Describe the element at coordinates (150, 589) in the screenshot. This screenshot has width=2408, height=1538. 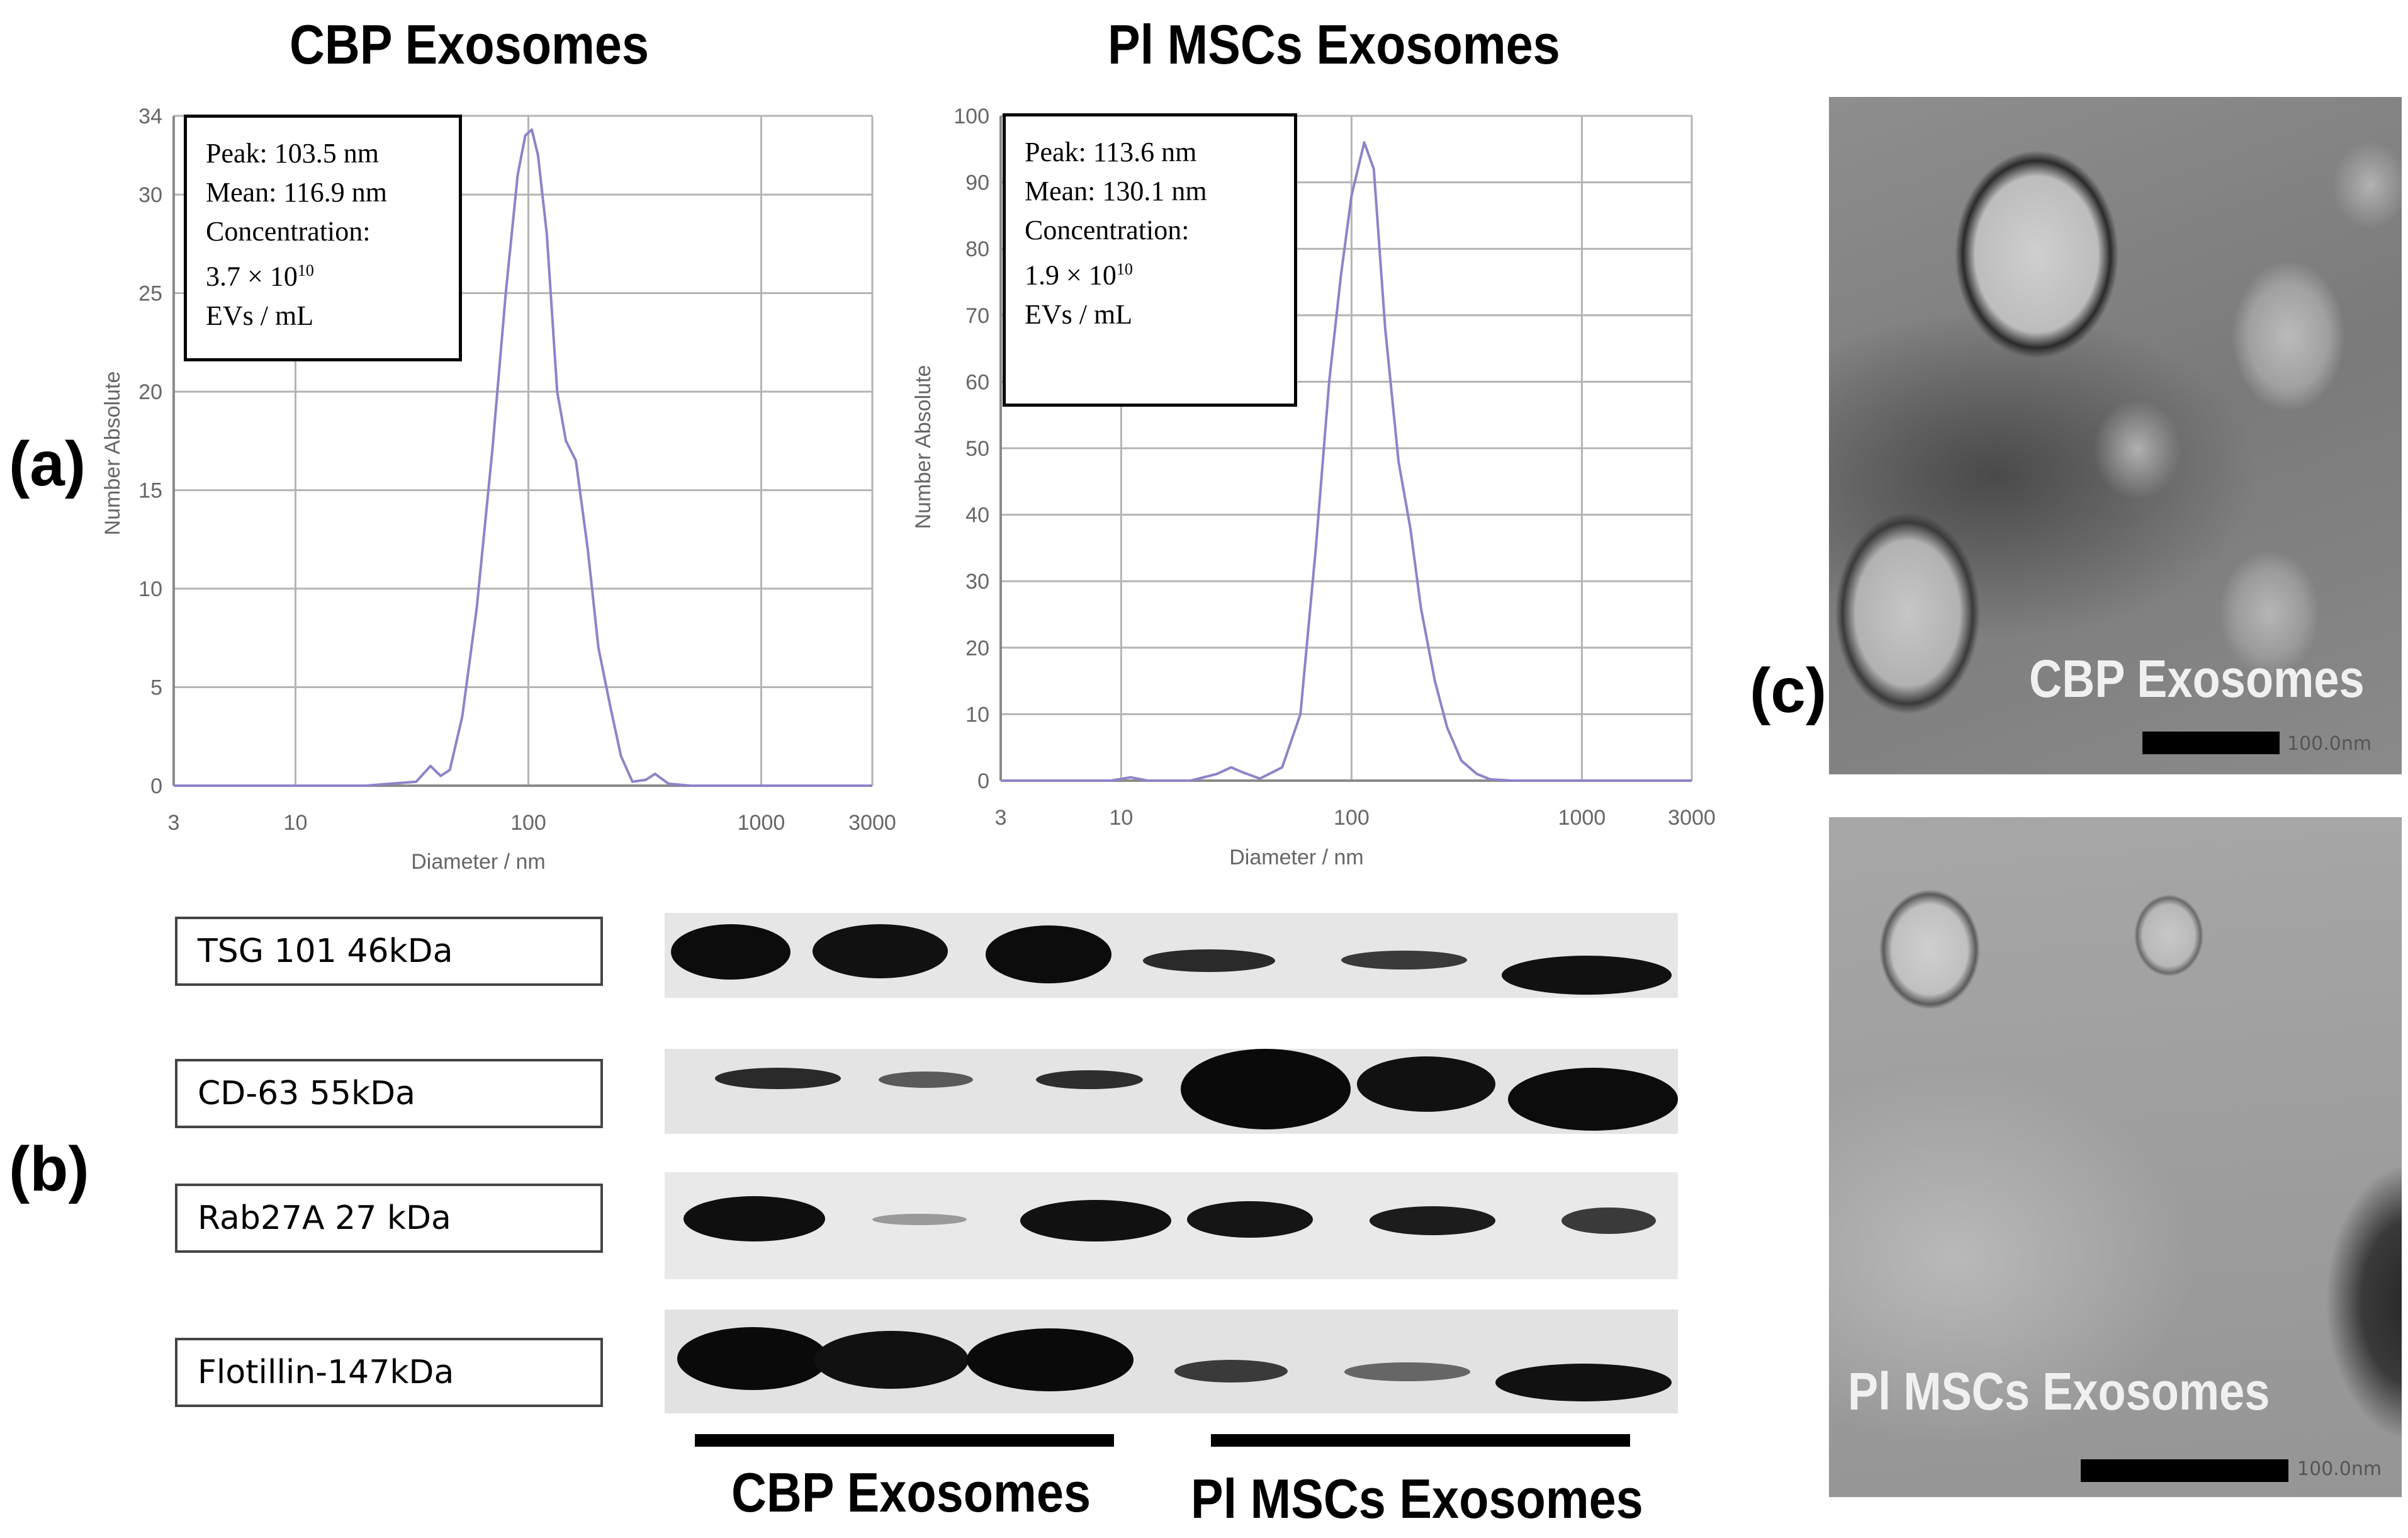
I see `chart-1-y-tick-label: 10` at that location.